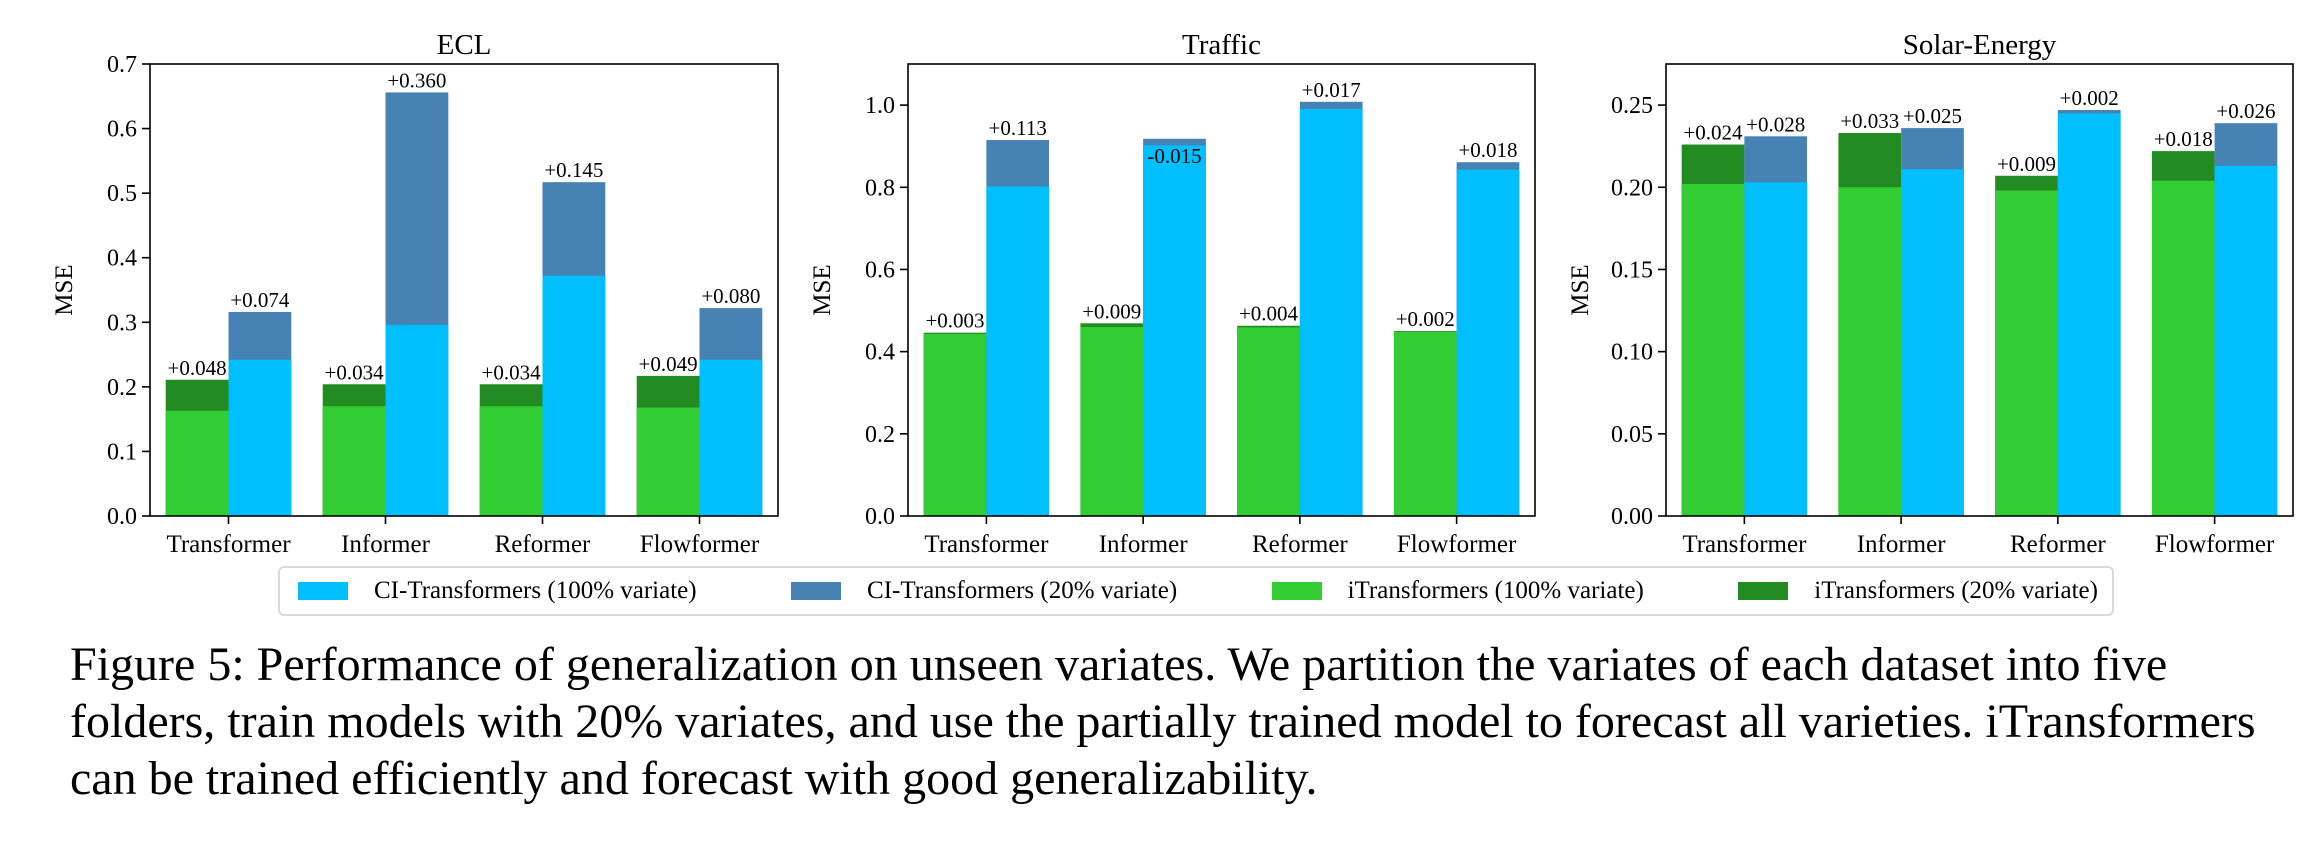  Describe the element at coordinates (2245, 111) in the screenshot. I see `data-label-ci-transformer: +0.026` at that location.